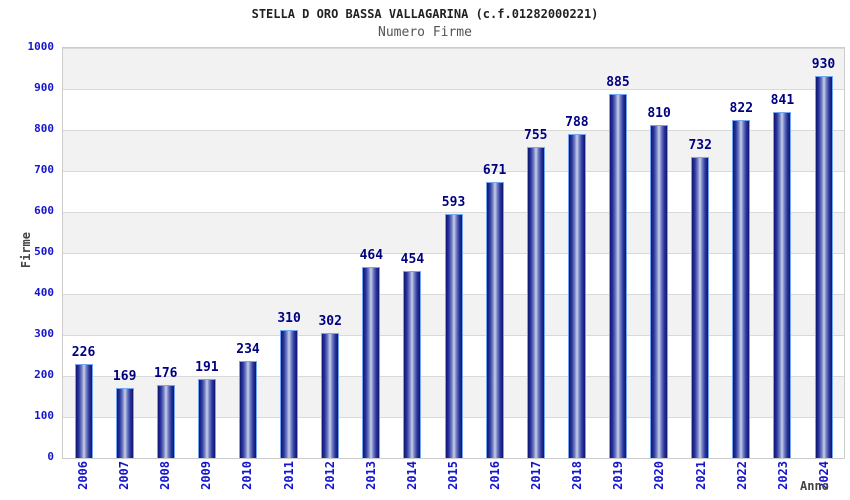 The width and height of the screenshot is (850, 500). I want to click on bar-value-label: 226, so click(83, 353).